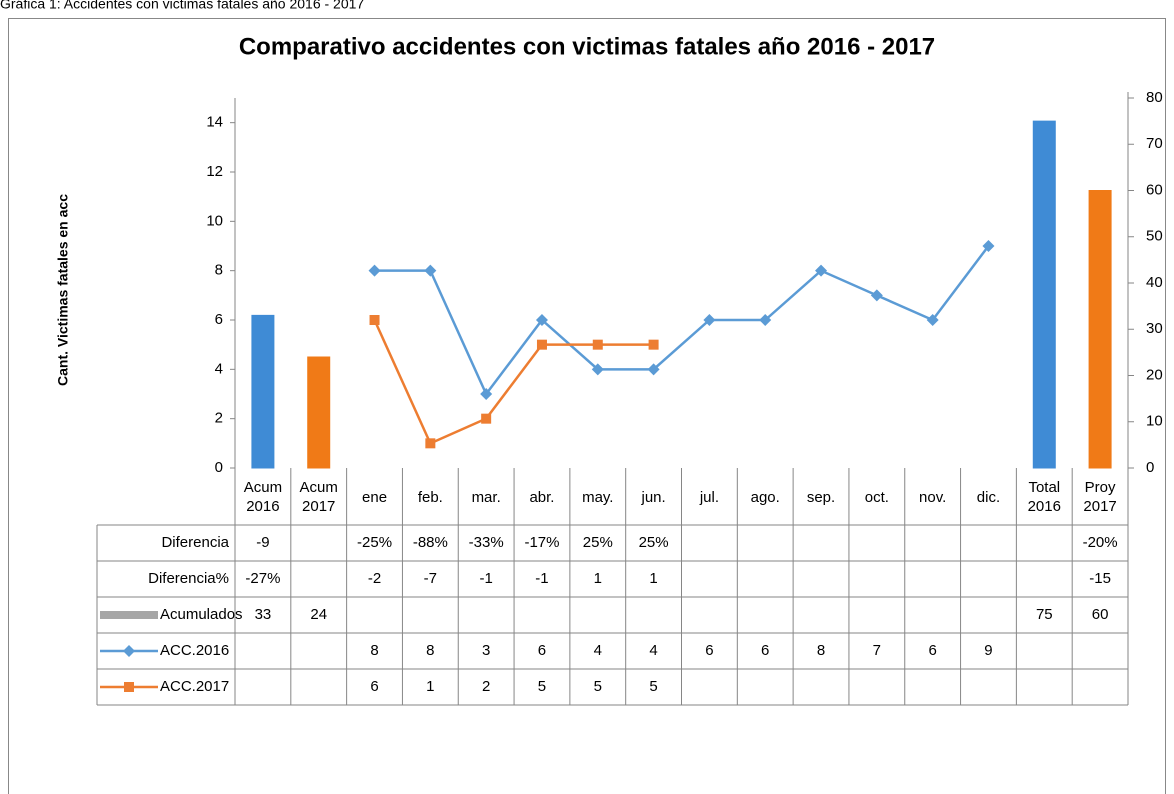 Image resolution: width=1174 pixels, height=794 pixels. Describe the element at coordinates (214, 122) in the screenshot. I see `y-tick-label: 14` at that location.